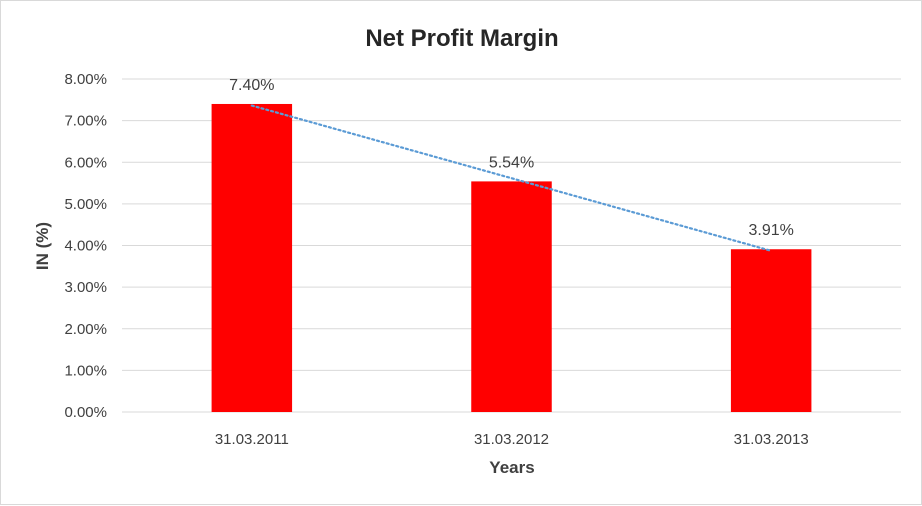 Image resolution: width=922 pixels, height=506 pixels. Describe the element at coordinates (511, 162) in the screenshot. I see `data-label: 5.54%` at that location.